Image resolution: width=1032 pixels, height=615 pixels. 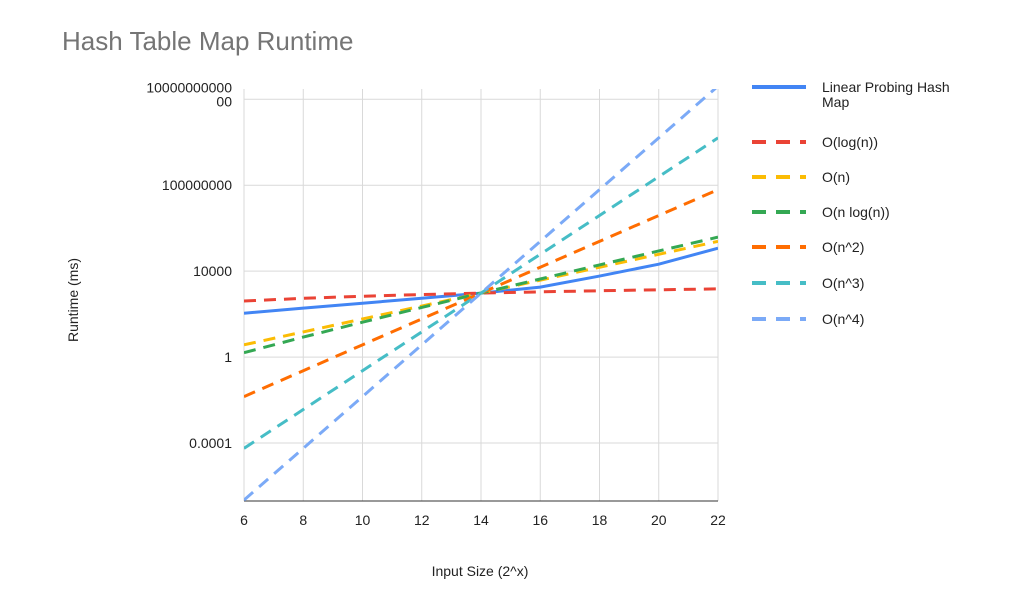 What do you see at coordinates (197, 185) in the screenshot?
I see `y-tick-label: 100000000` at bounding box center [197, 185].